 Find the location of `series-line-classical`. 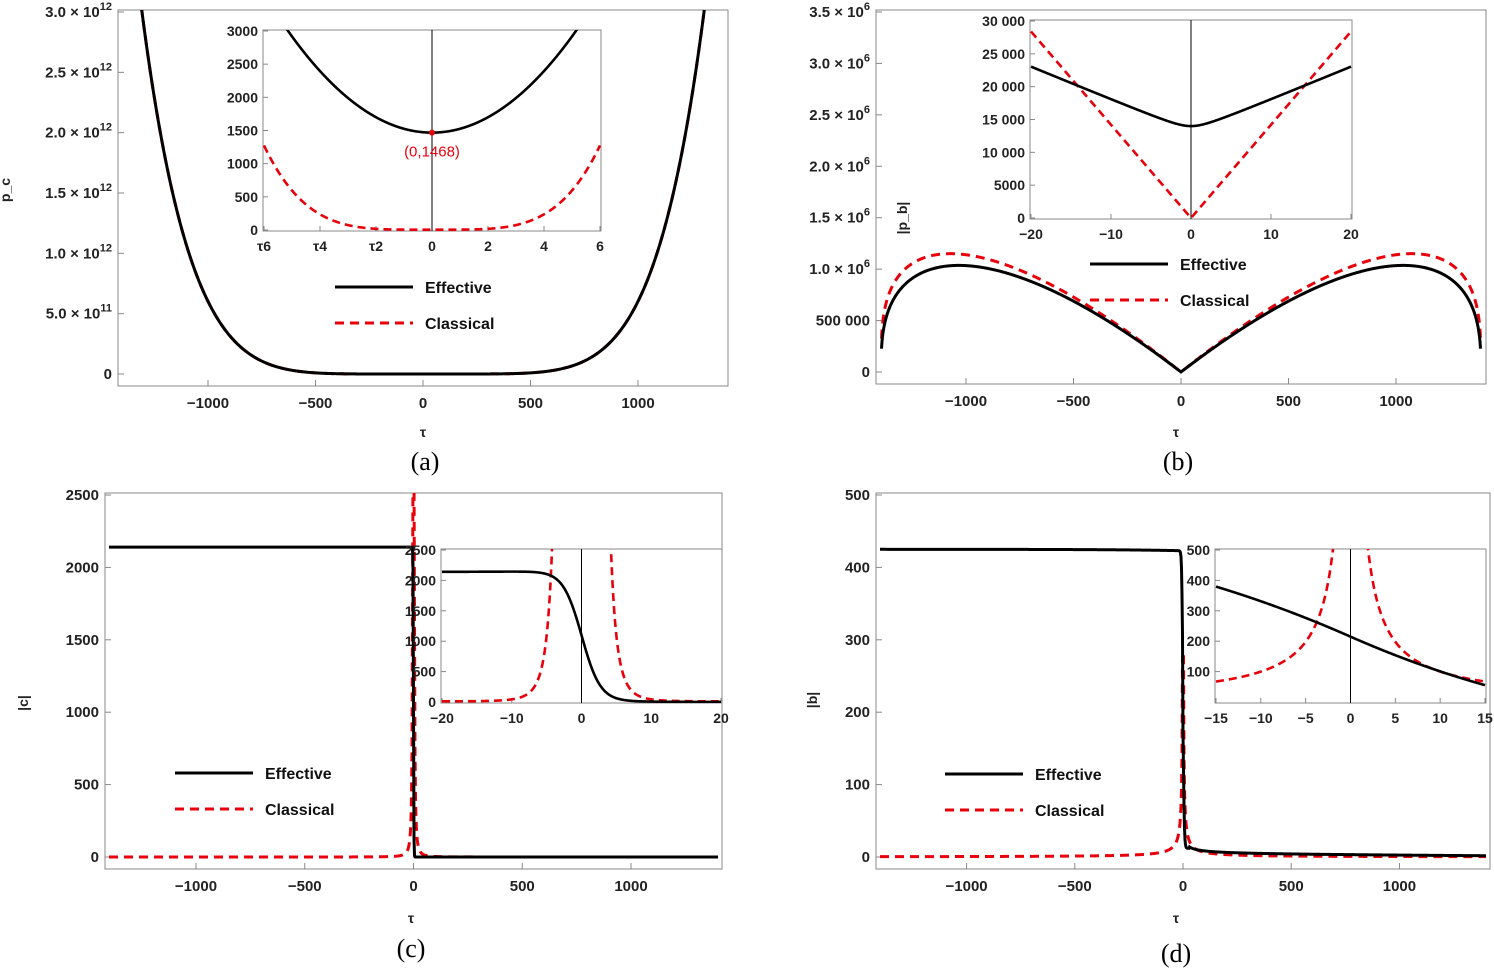

series-line-classical is located at coordinates (1181, 313).